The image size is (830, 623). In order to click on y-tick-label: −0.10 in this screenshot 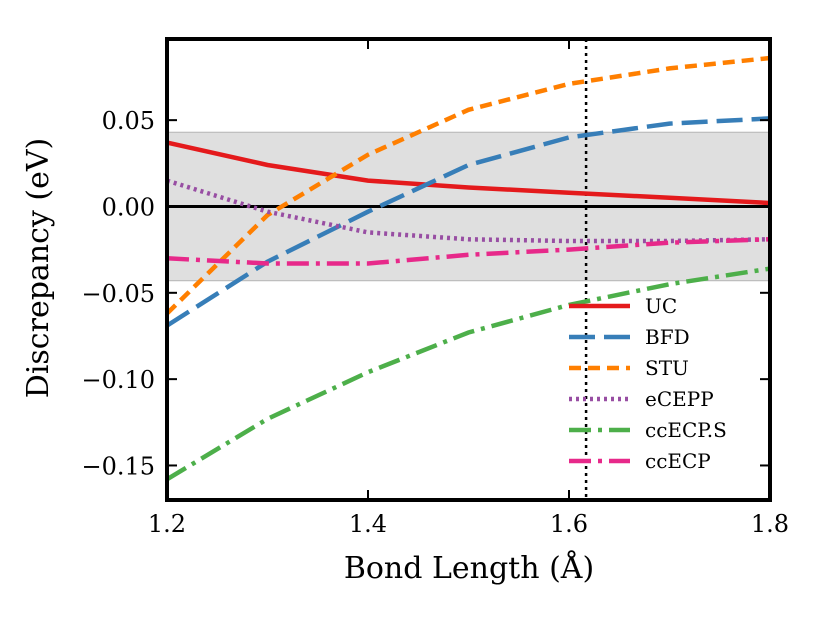, I will do `click(118, 380)`.